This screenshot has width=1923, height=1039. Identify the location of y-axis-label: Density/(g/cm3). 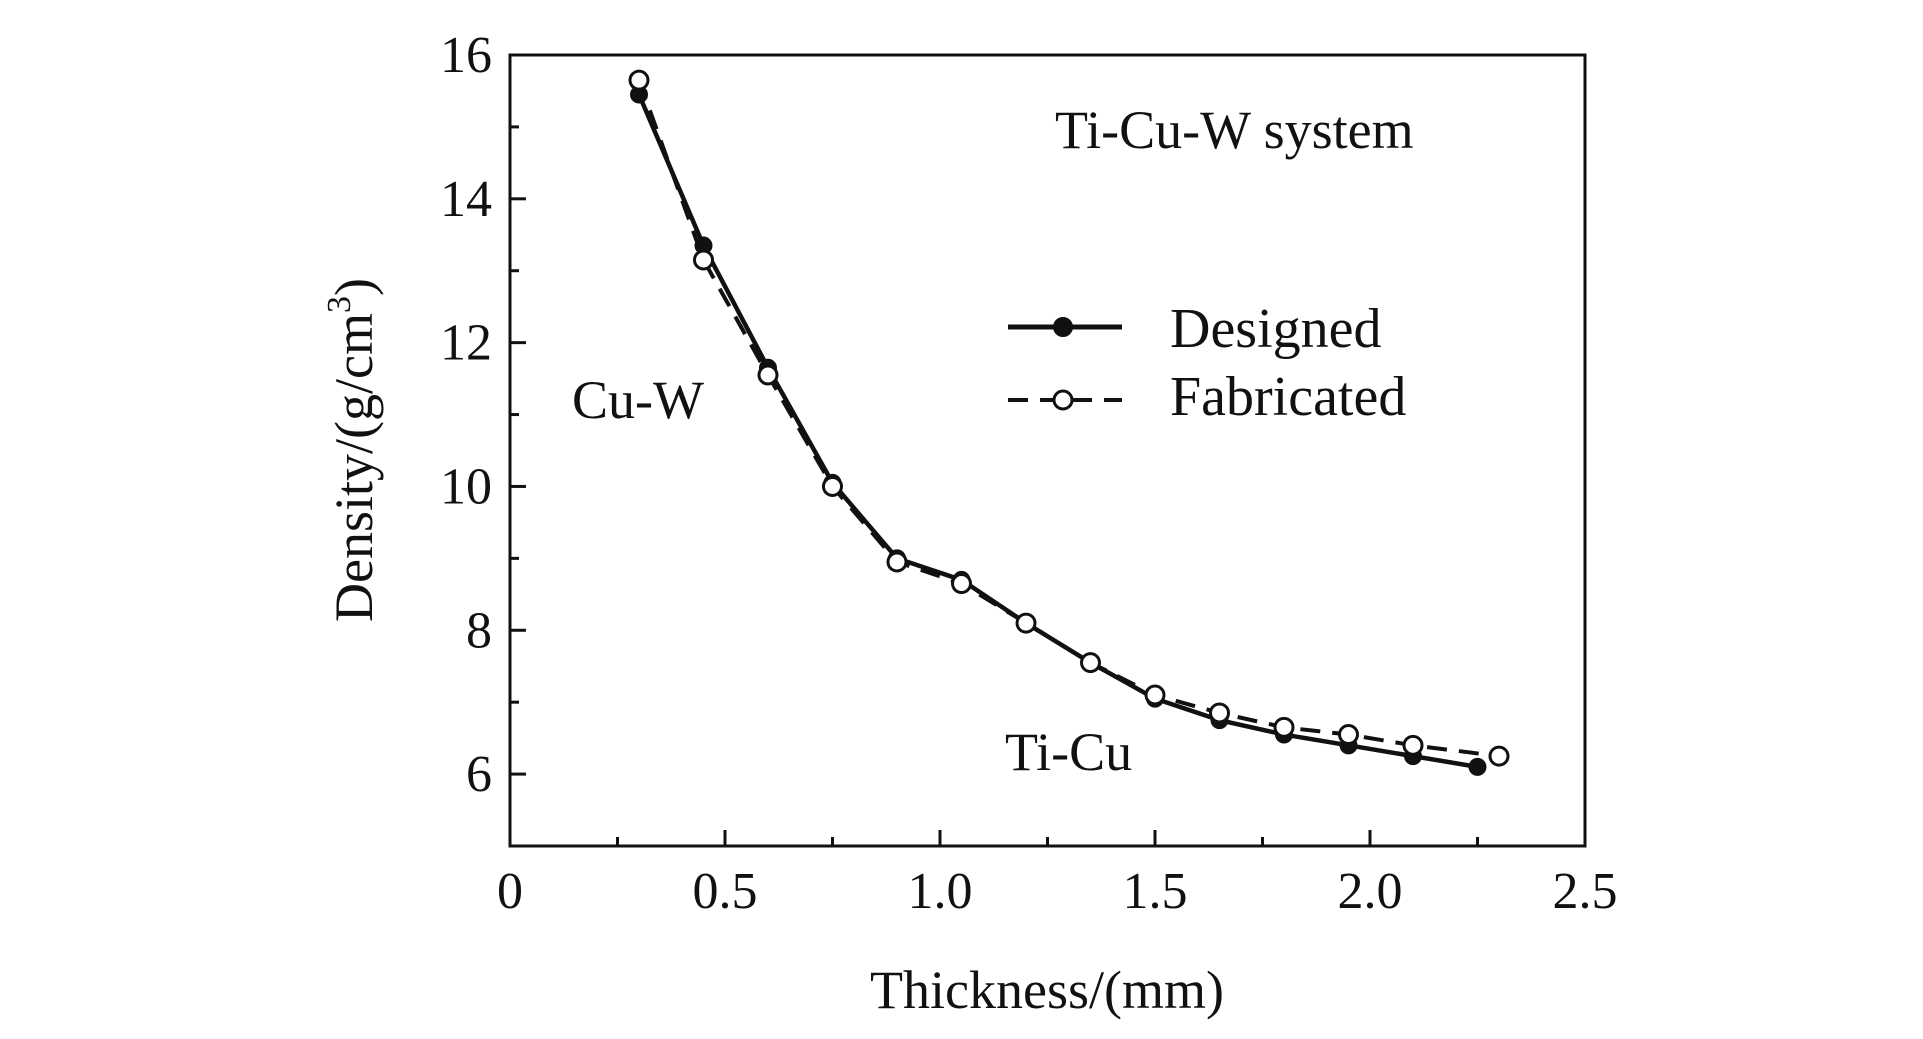
(352, 450).